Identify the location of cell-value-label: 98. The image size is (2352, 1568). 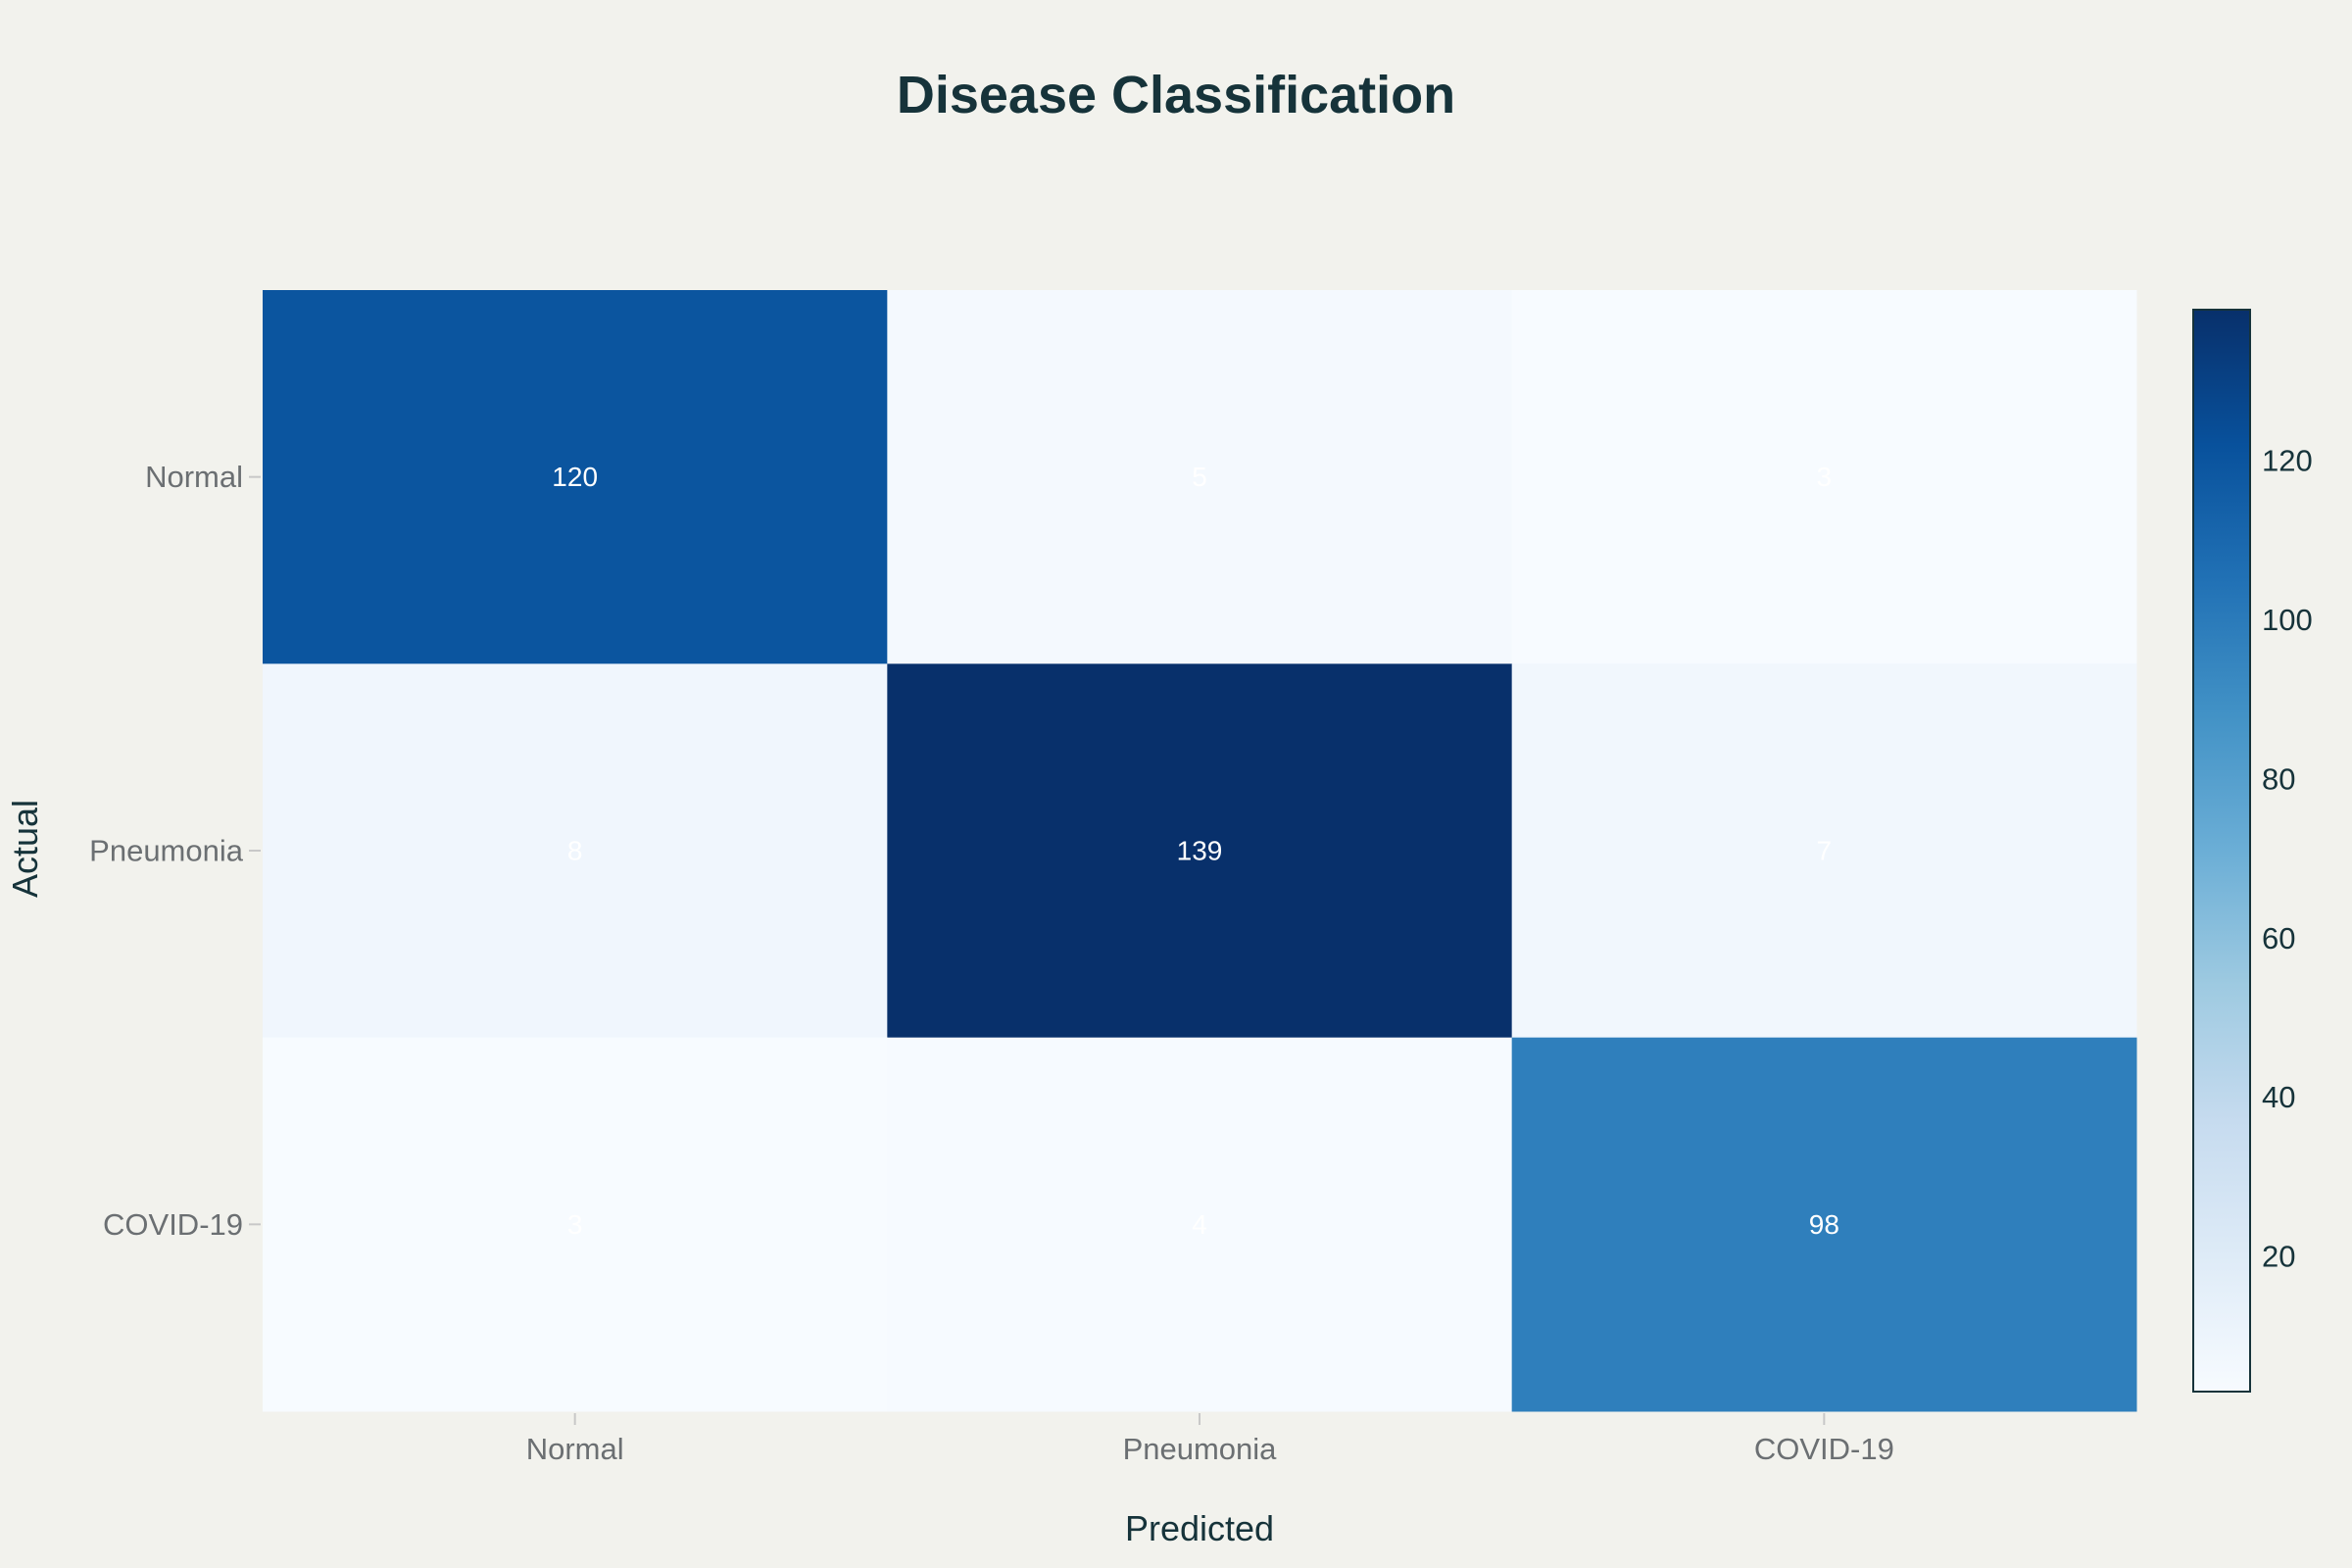
(1824, 1224).